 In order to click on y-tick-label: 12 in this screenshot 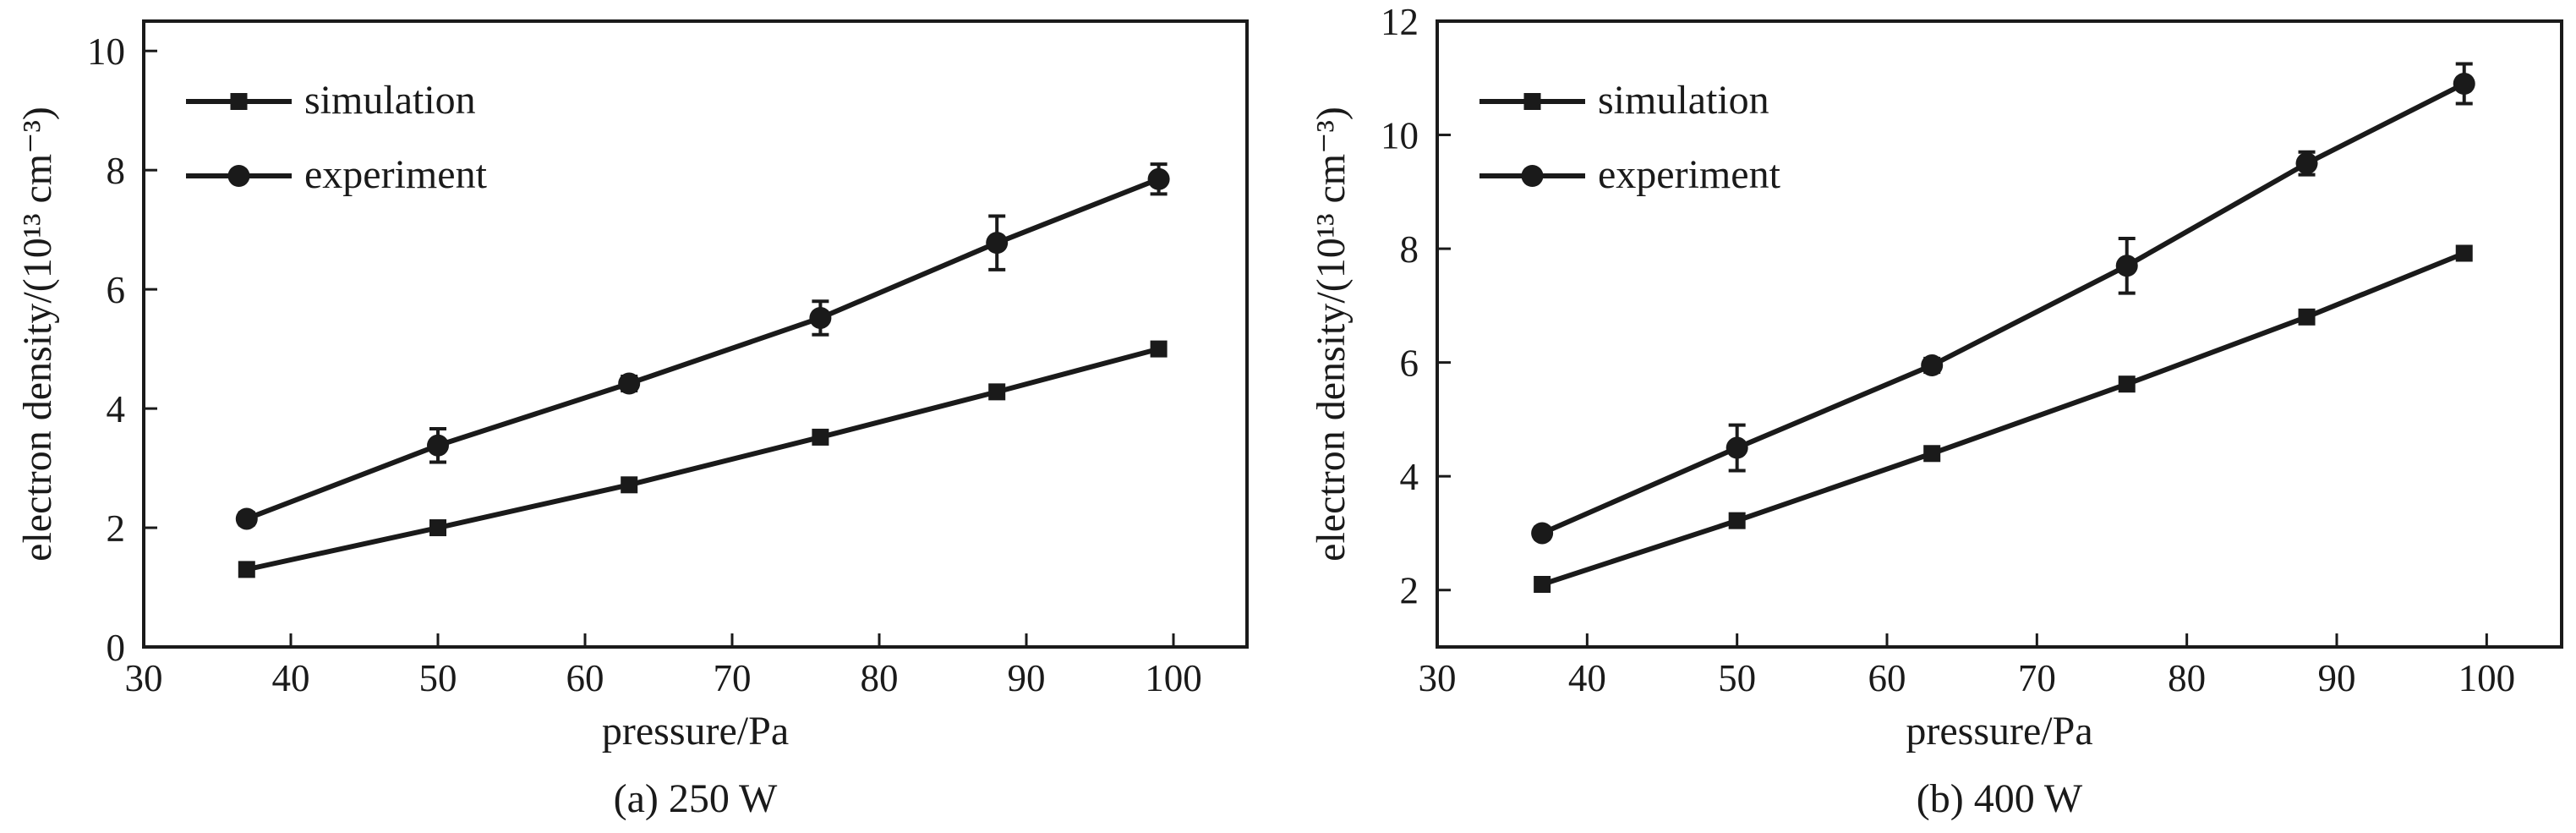, I will do `click(1400, 22)`.